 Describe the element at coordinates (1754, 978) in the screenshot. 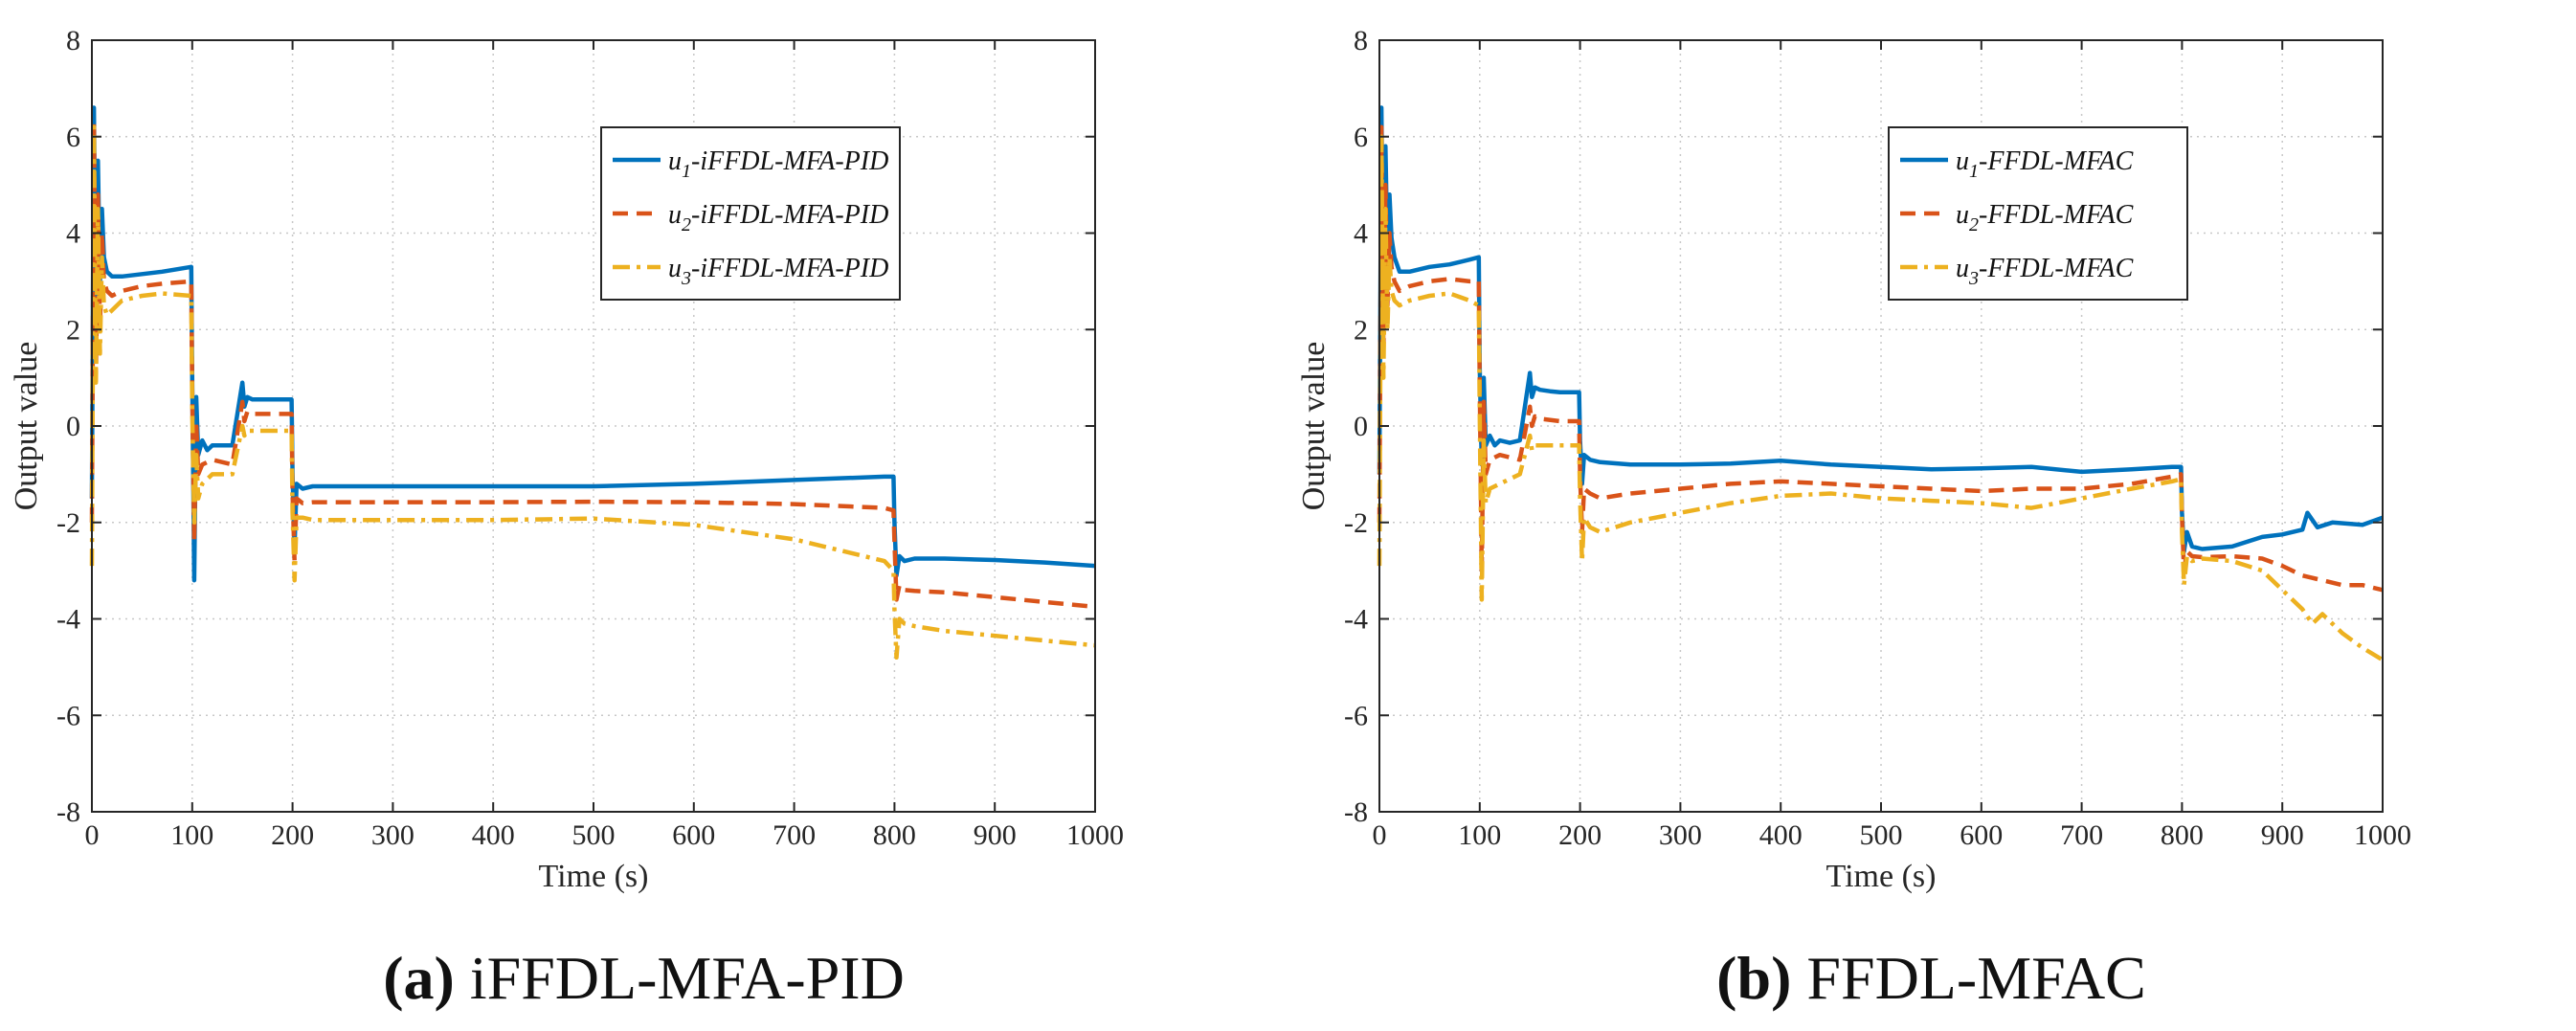

I see `caption-b-tag: (b)` at that location.